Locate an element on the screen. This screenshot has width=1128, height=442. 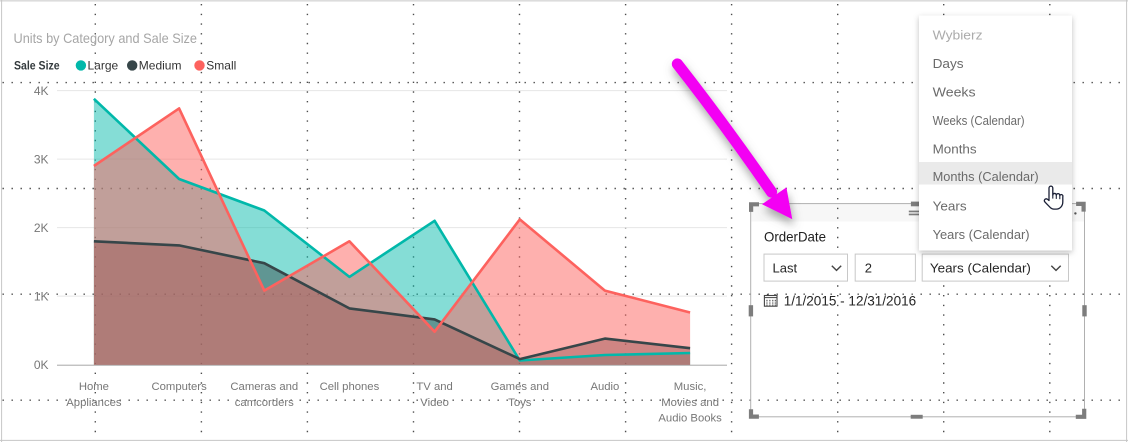
svg-text: Video is located at coordinates (434, 403).